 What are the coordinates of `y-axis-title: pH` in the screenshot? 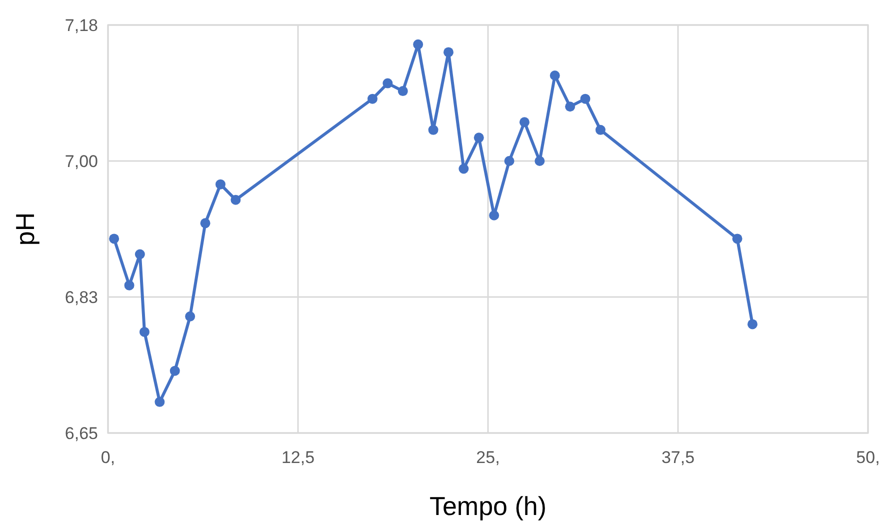 It's located at (25, 229).